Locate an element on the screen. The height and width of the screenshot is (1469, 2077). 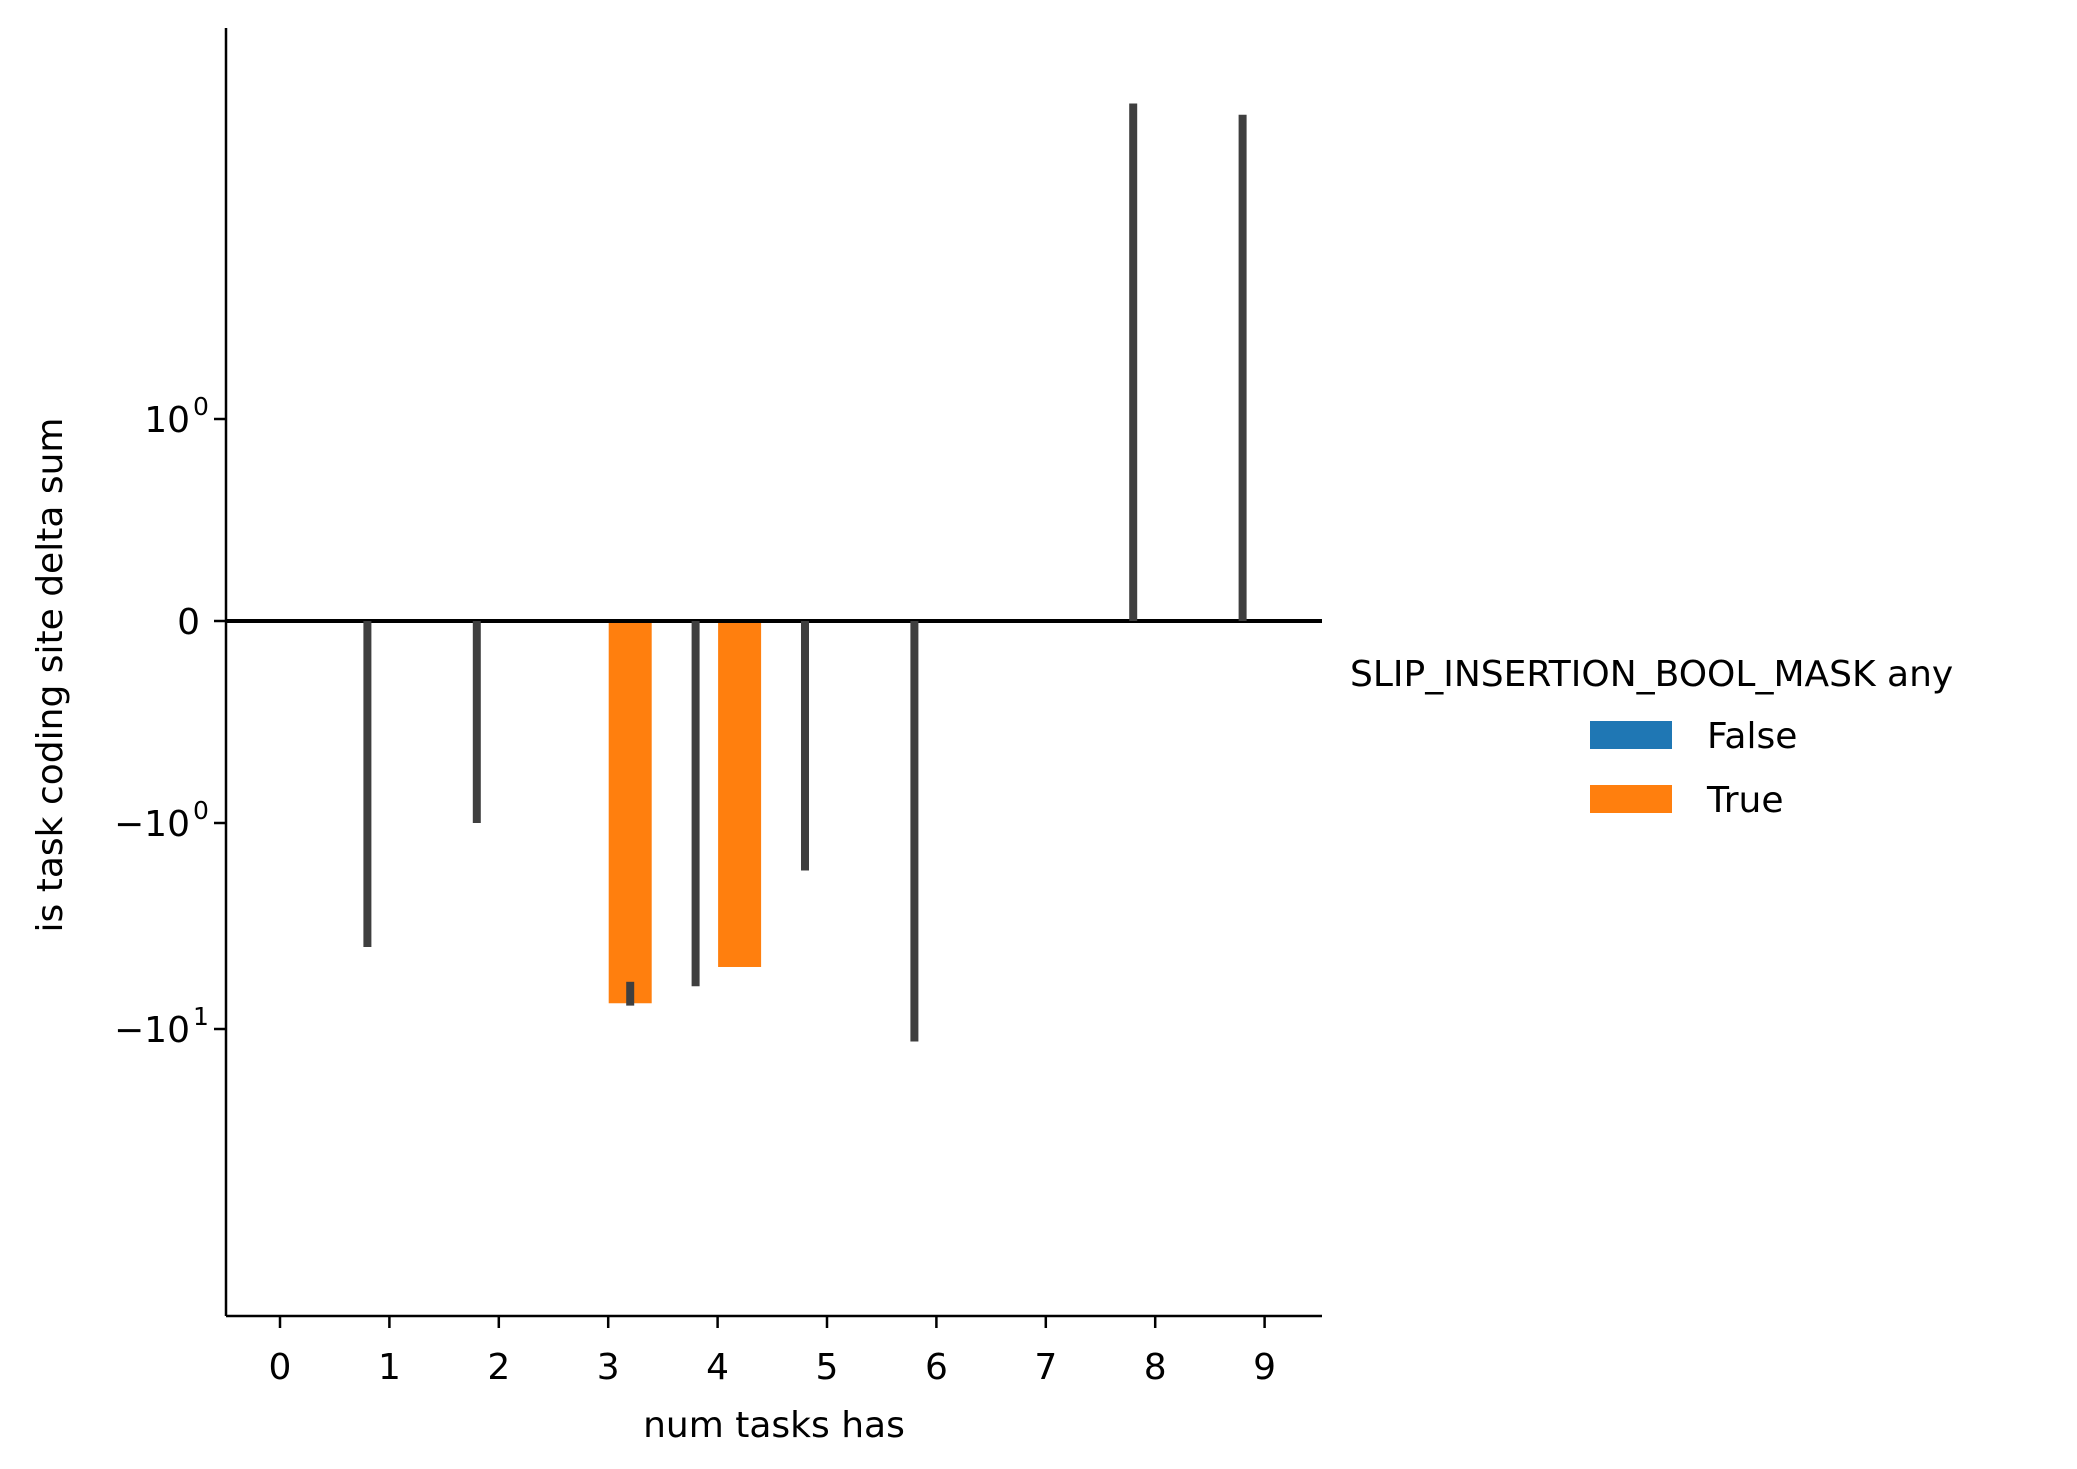
x-tick-label-0: 0 is located at coordinates (280, 1367).